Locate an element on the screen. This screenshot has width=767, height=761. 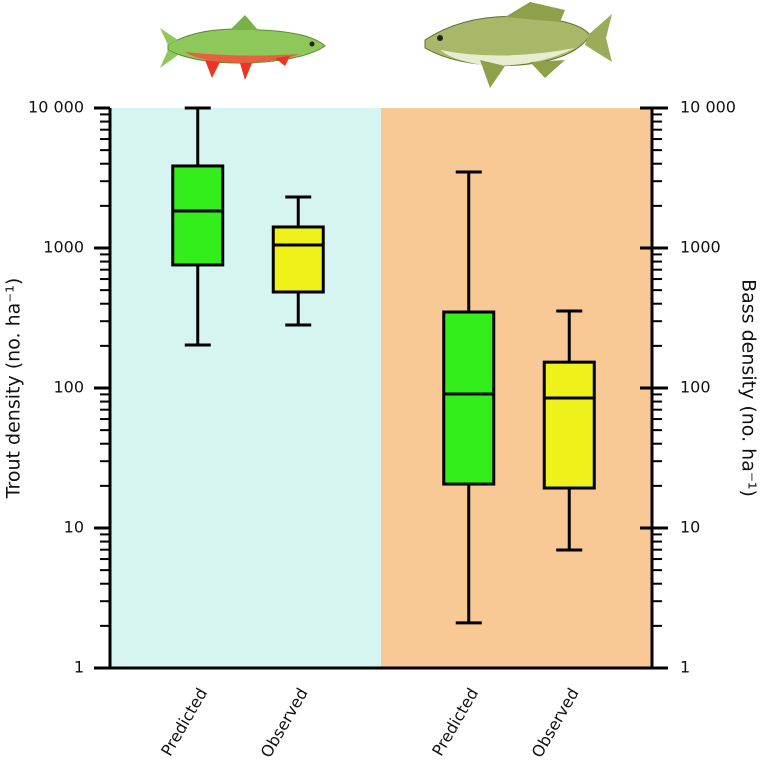
trout-illustration is located at coordinates (243, 47).